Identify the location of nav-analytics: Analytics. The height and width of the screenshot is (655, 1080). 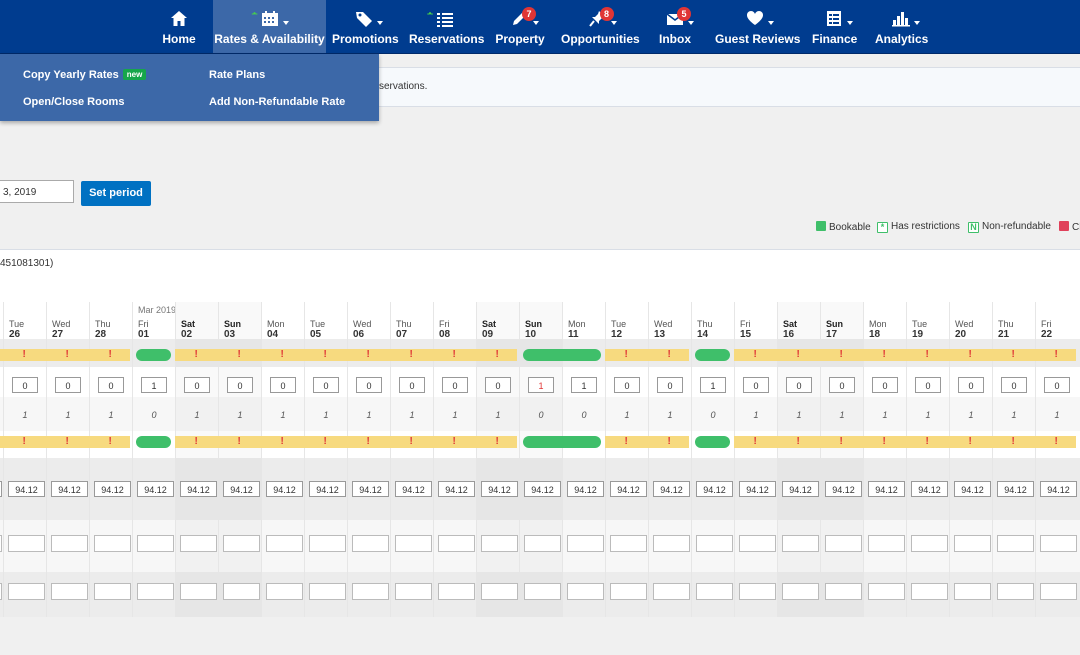
(901, 26).